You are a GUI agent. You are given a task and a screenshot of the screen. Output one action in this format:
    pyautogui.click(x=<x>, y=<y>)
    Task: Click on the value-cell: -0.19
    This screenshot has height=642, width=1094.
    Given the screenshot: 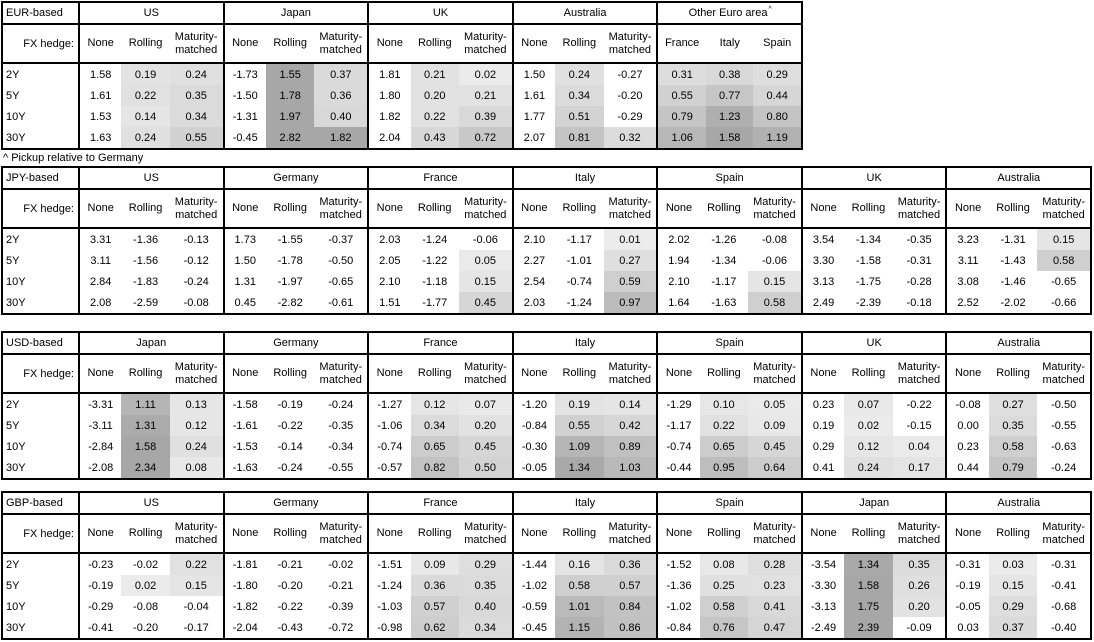 What is the action you would take?
    pyautogui.click(x=290, y=404)
    